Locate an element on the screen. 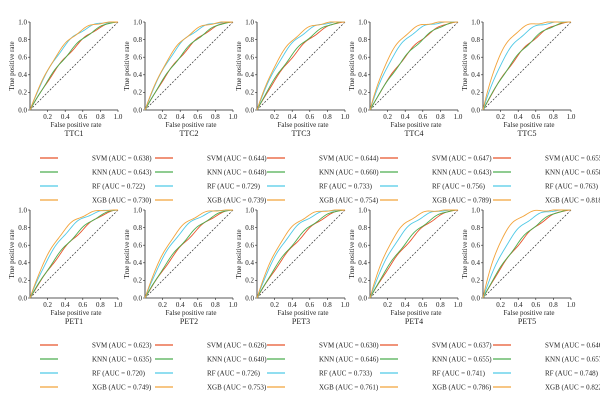 The height and width of the screenshot is (411, 600). legend-entry-rf: RF (AUC = 0.741) is located at coordinates (459, 374).